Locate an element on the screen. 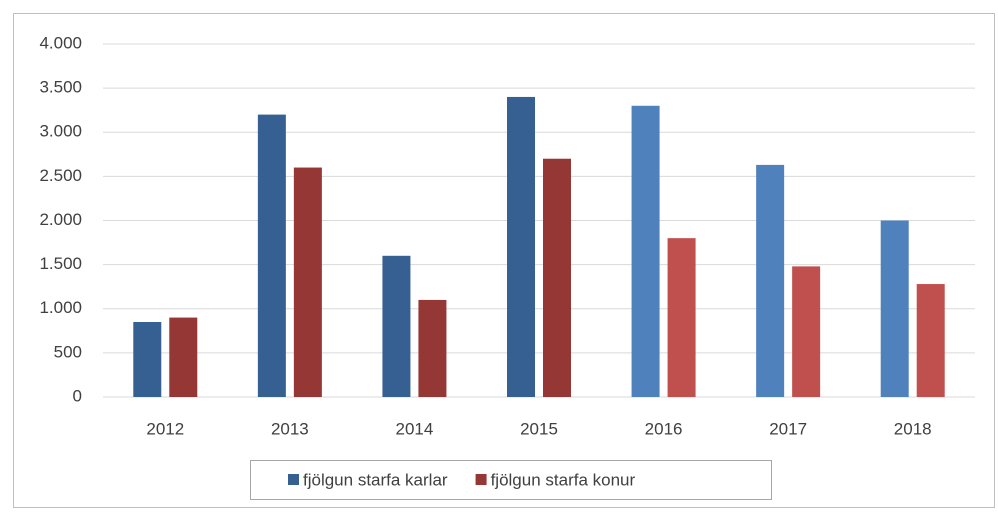  legend-label: fjölgun starfa karlar is located at coordinates (375, 479).